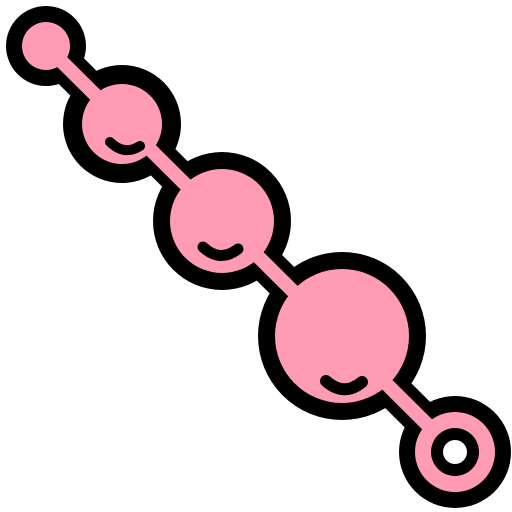 The width and height of the screenshot is (512, 512). Describe the element at coordinates (344, 385) in the screenshot. I see `bead-4-highlight` at that location.